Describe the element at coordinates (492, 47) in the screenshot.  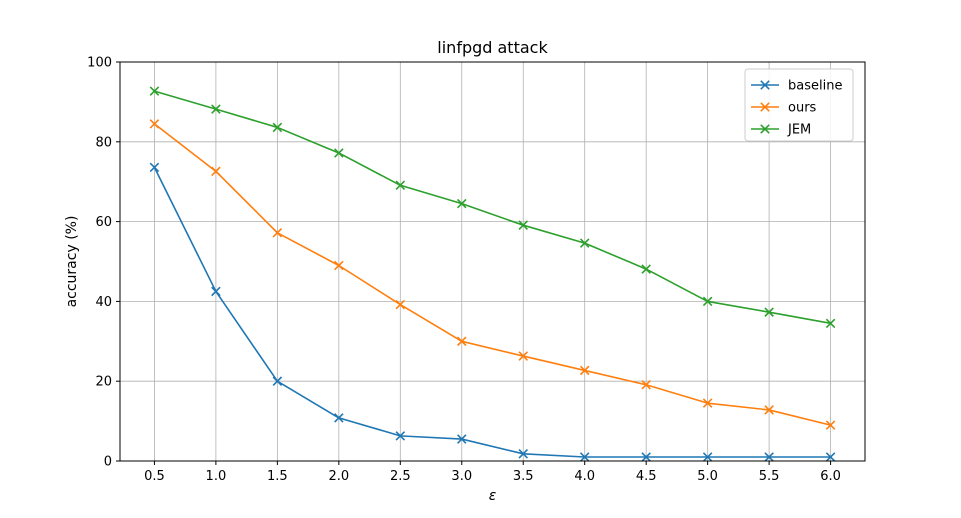
I see `chart-title: linfpgd attack` at that location.